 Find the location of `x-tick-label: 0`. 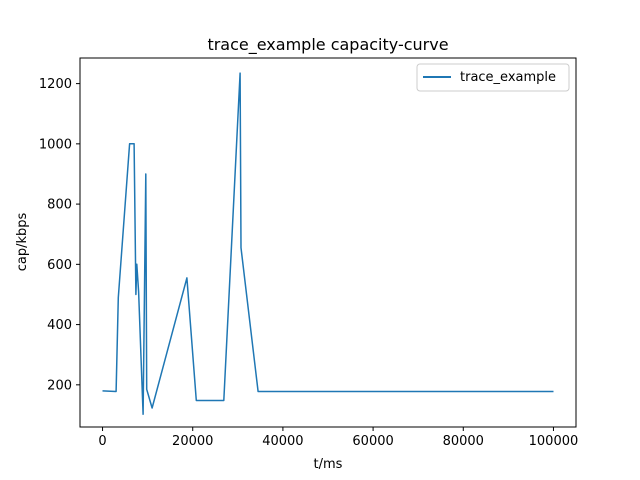

x-tick-label: 0 is located at coordinates (102, 441).